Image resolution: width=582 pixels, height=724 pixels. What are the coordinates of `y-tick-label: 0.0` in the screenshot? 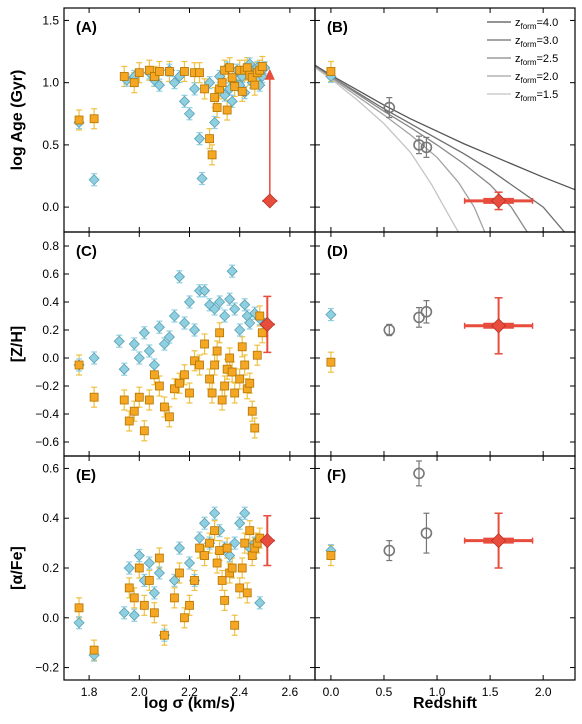 It's located at (50, 618).